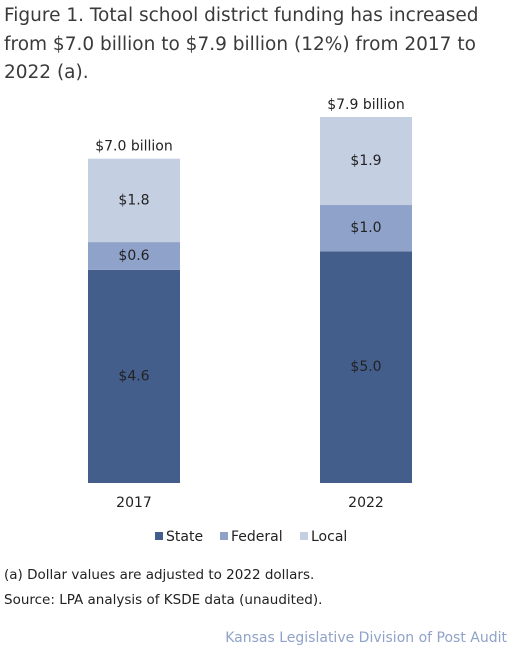 The width and height of the screenshot is (513, 653). What do you see at coordinates (257, 537) in the screenshot?
I see `legend-label: Federal` at bounding box center [257, 537].